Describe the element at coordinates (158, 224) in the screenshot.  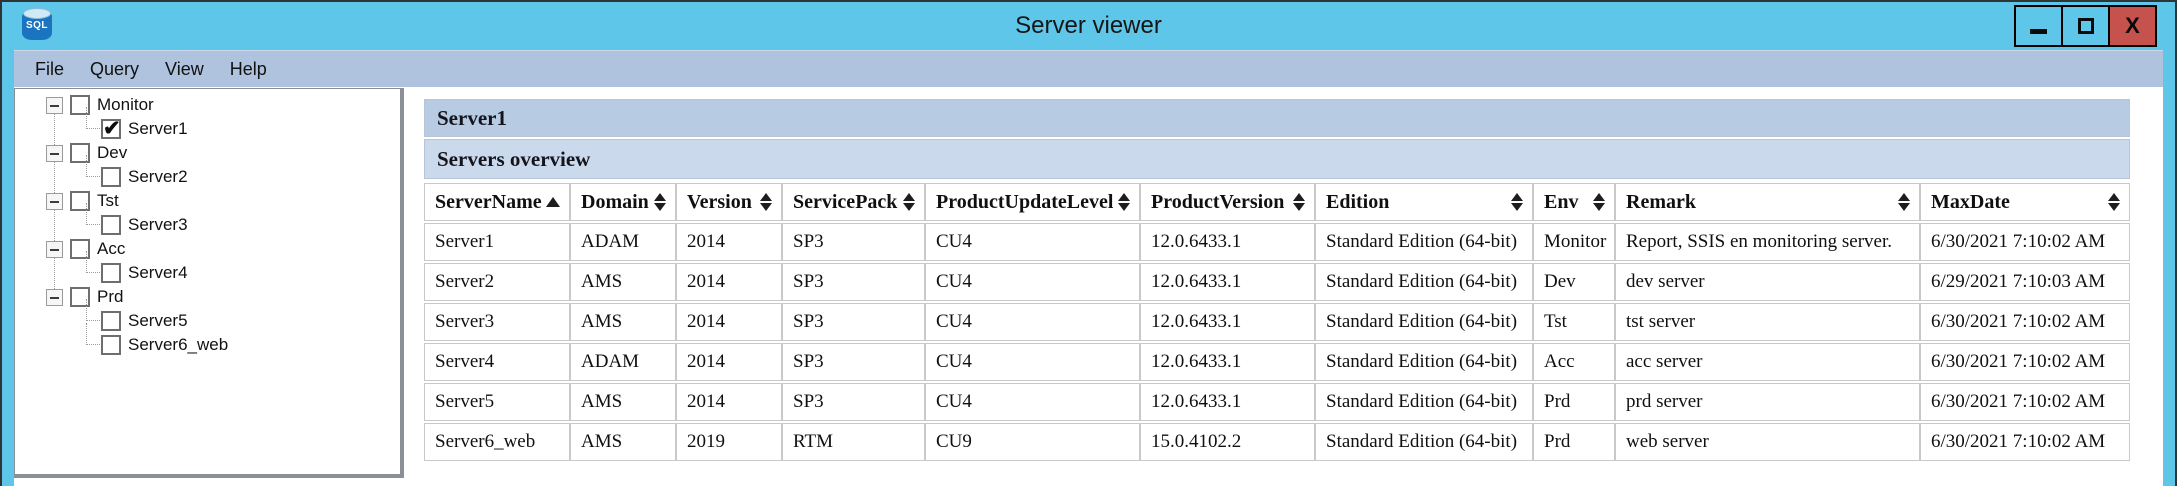
I see `tree-label: Server3` at that location.